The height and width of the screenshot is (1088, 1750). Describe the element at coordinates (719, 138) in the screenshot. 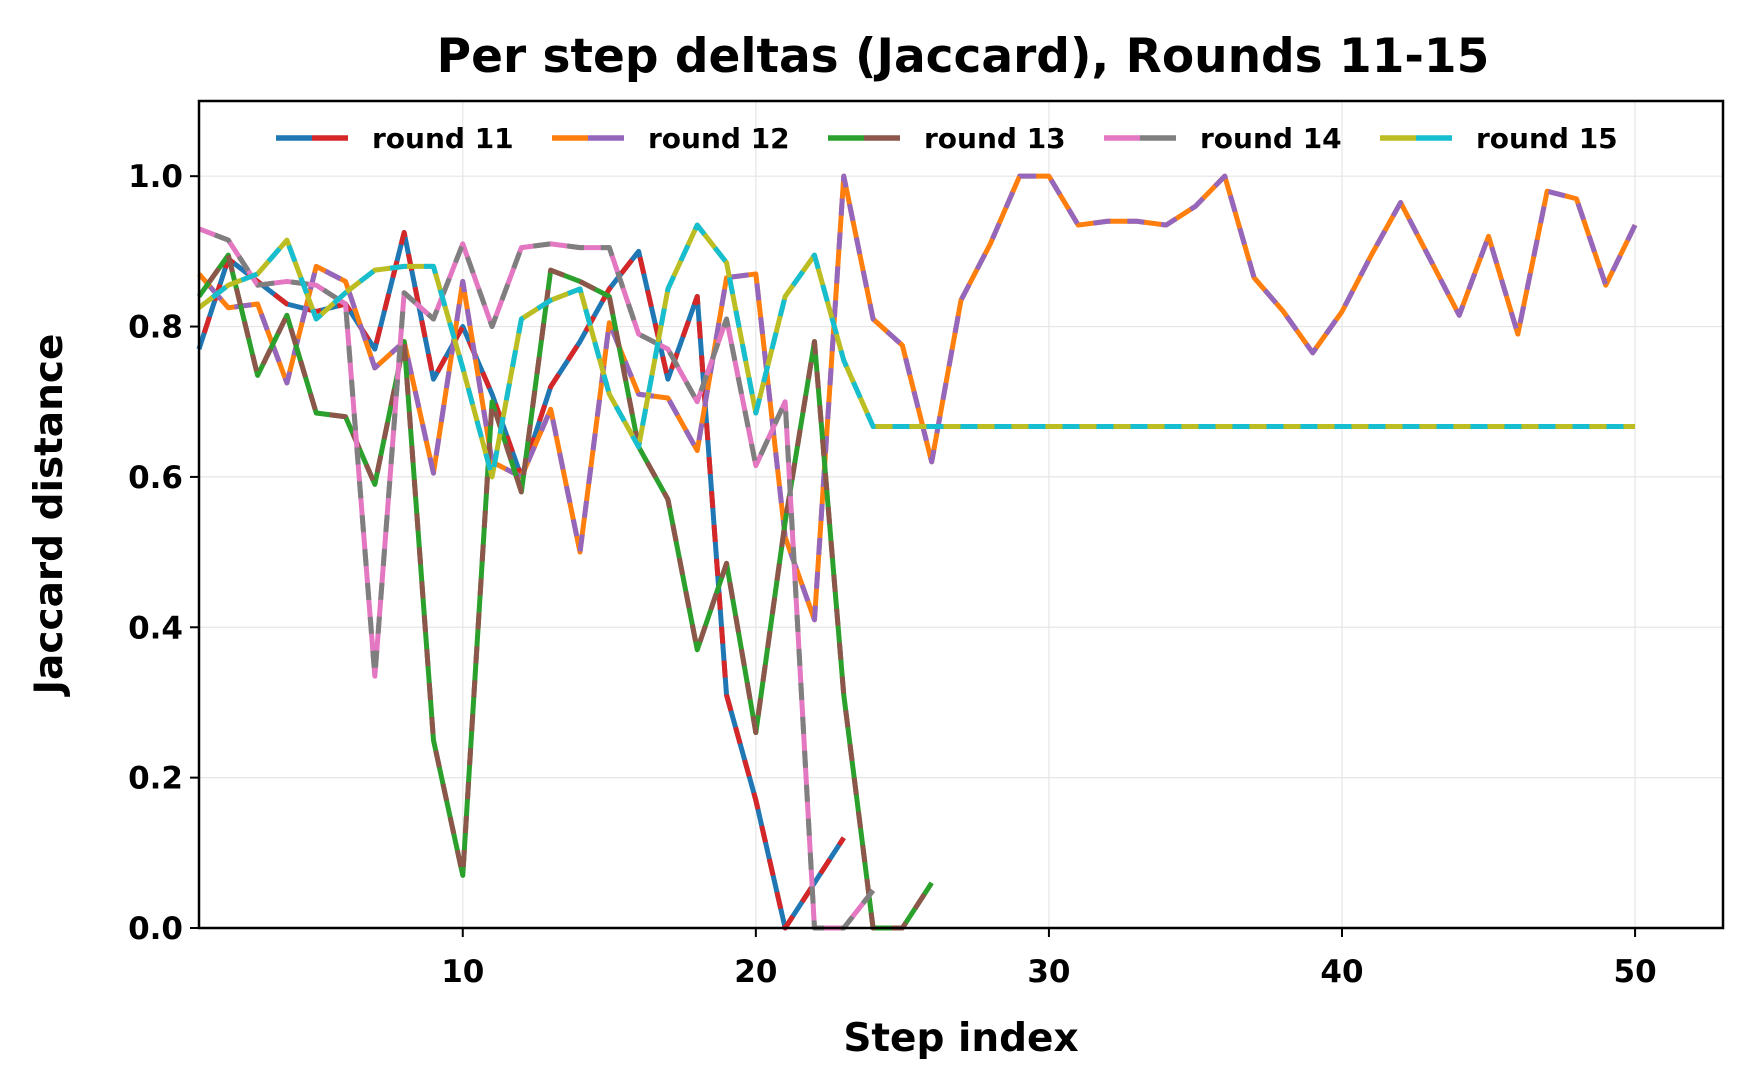

I see `legend-label: round 12` at that location.